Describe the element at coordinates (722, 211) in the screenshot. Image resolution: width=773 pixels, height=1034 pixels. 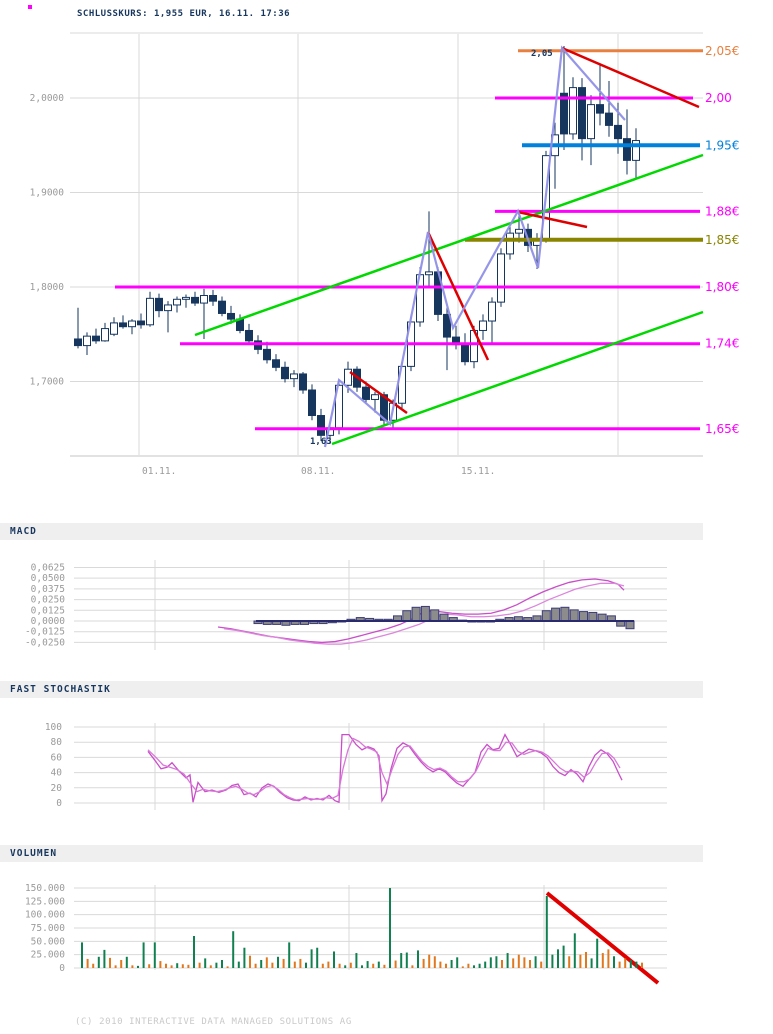
I see `svg-text: 1,88€` at that location.